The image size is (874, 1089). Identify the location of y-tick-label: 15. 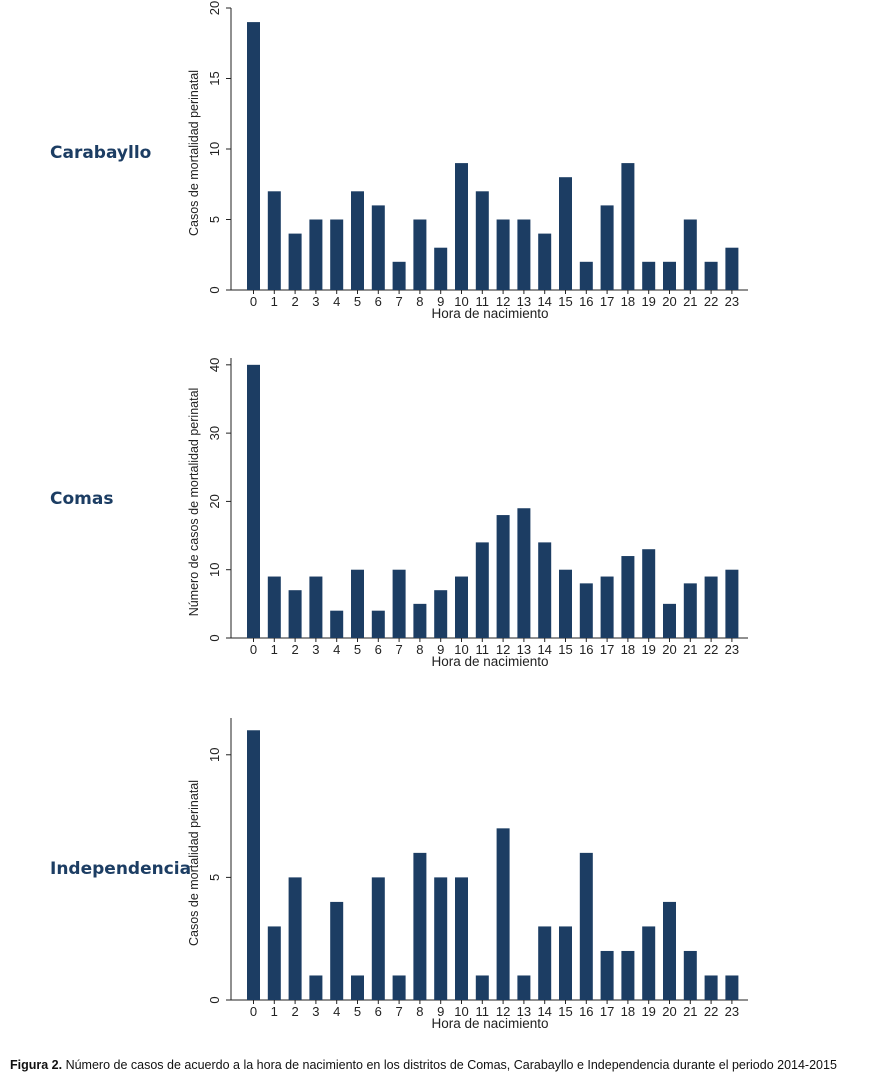
(214, 78).